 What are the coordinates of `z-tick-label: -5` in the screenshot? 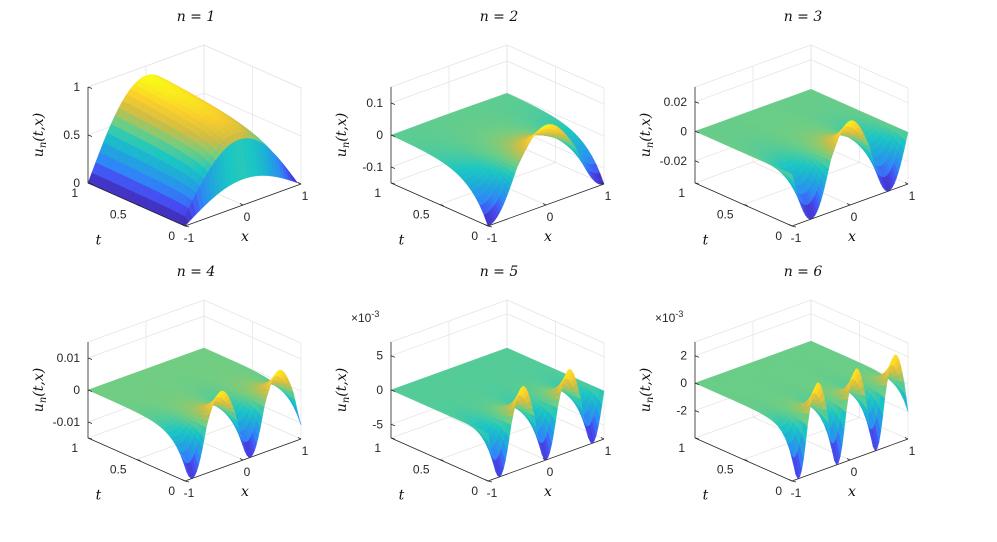 It's located at (377, 424).